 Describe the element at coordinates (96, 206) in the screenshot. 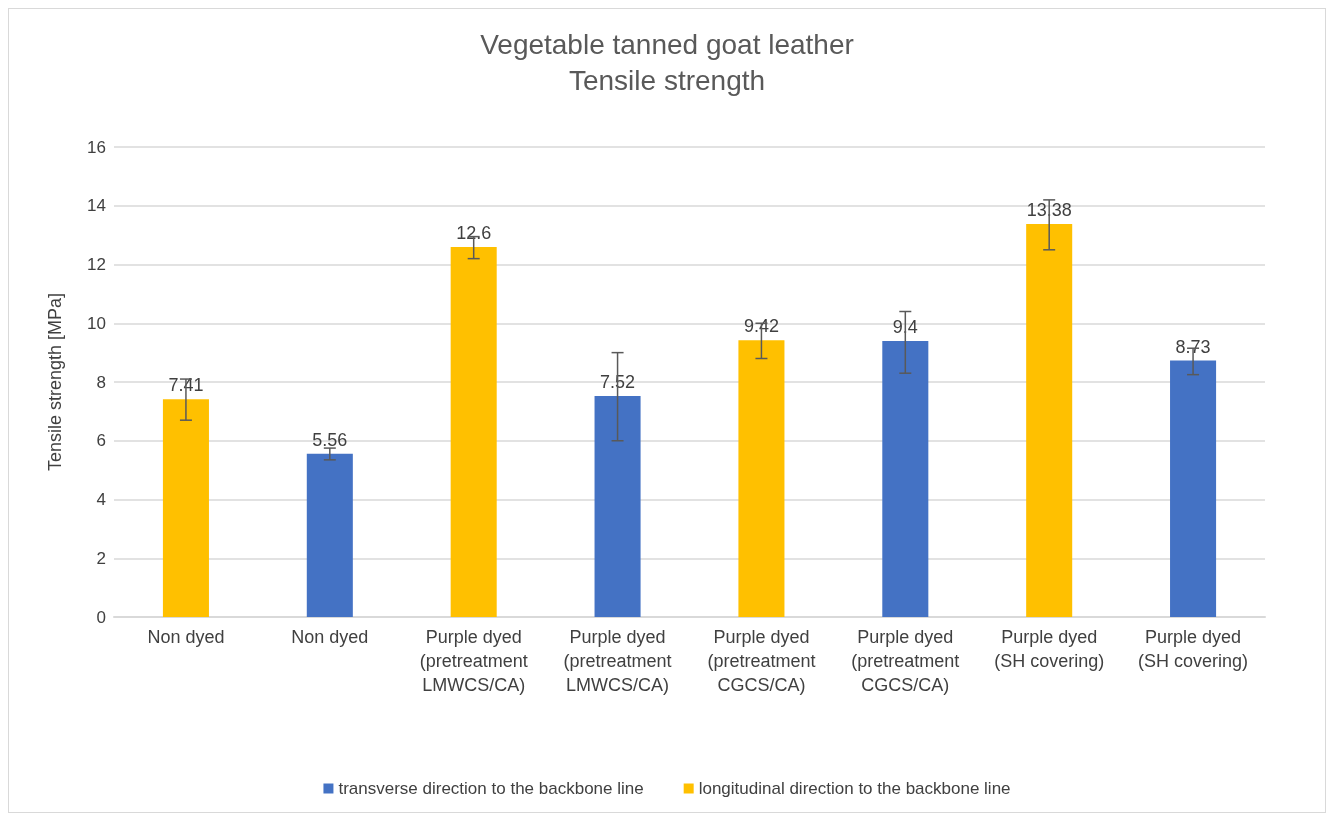

I see `y-tick-label: 14` at that location.